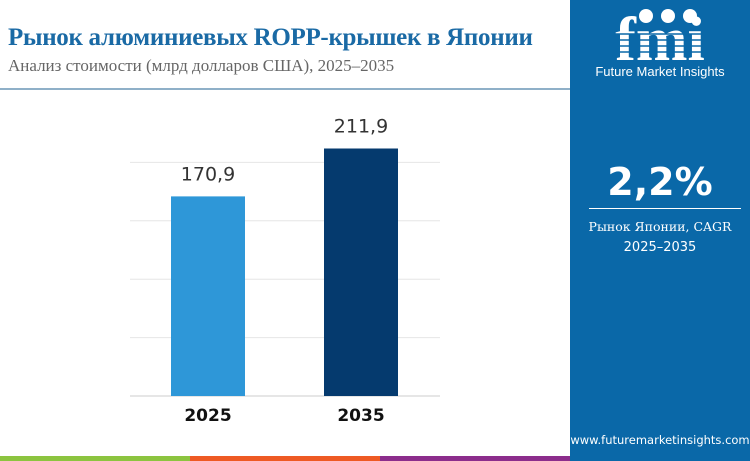 The height and width of the screenshot is (461, 750). What do you see at coordinates (660, 71) in the screenshot?
I see `brand-name: Future Market Insights` at bounding box center [660, 71].